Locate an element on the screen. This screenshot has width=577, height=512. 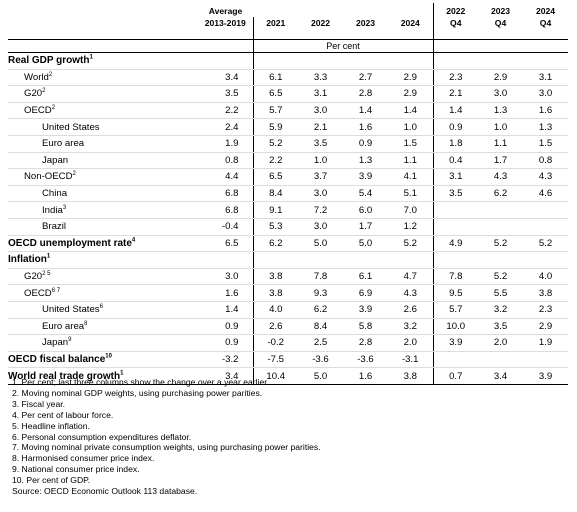
footnote-marker: 9 is located at coordinates (70, 340).